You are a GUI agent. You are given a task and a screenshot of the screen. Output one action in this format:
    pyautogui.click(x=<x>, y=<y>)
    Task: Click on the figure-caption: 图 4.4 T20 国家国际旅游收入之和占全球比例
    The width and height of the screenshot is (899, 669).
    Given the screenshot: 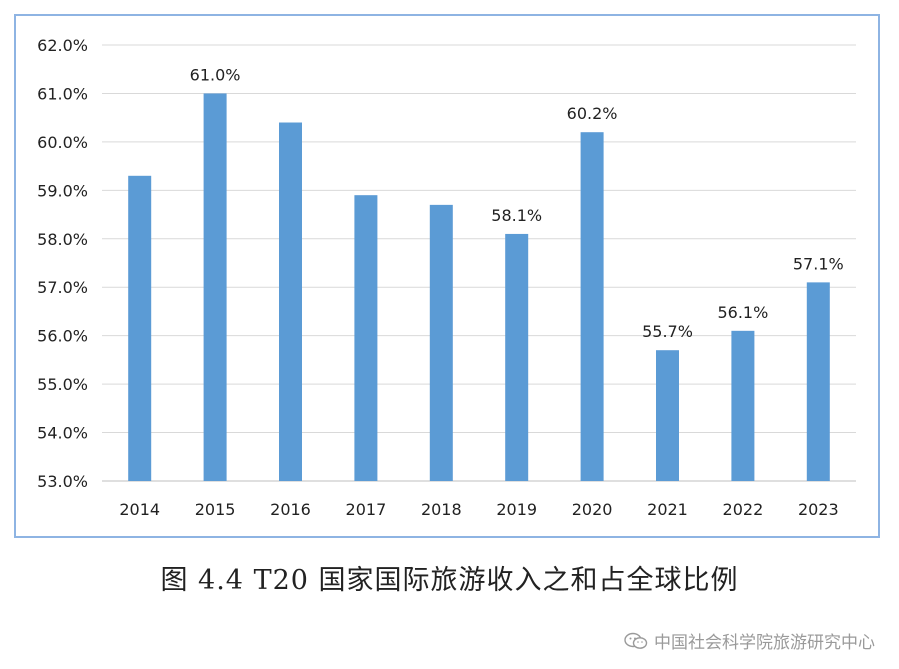 What is the action you would take?
    pyautogui.click(x=449, y=580)
    